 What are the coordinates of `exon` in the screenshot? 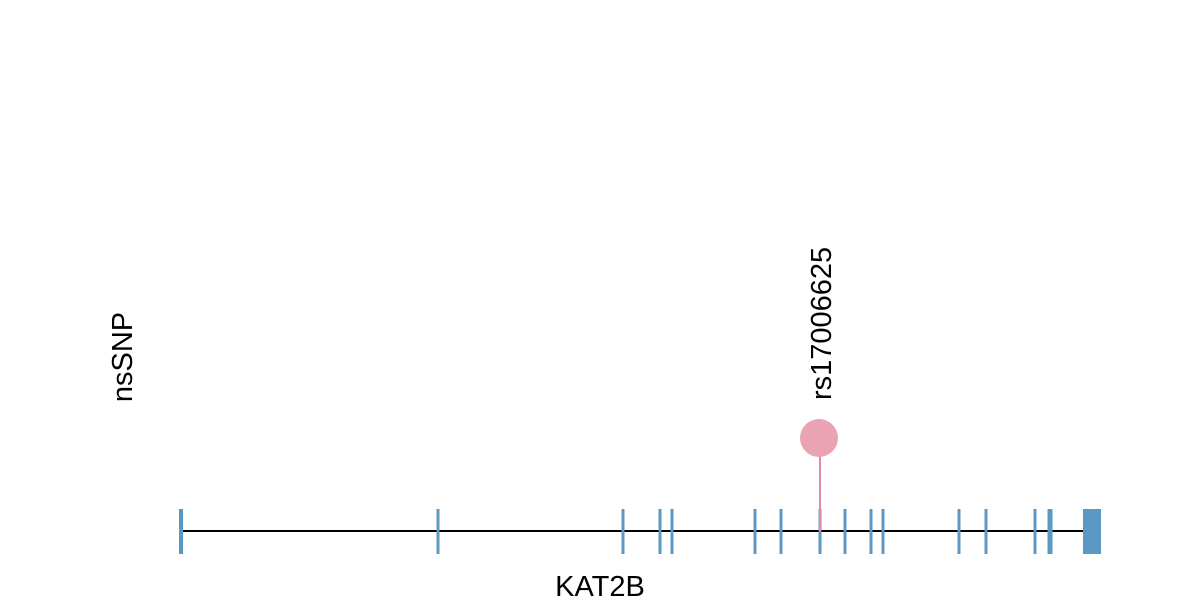 It's located at (1092, 531).